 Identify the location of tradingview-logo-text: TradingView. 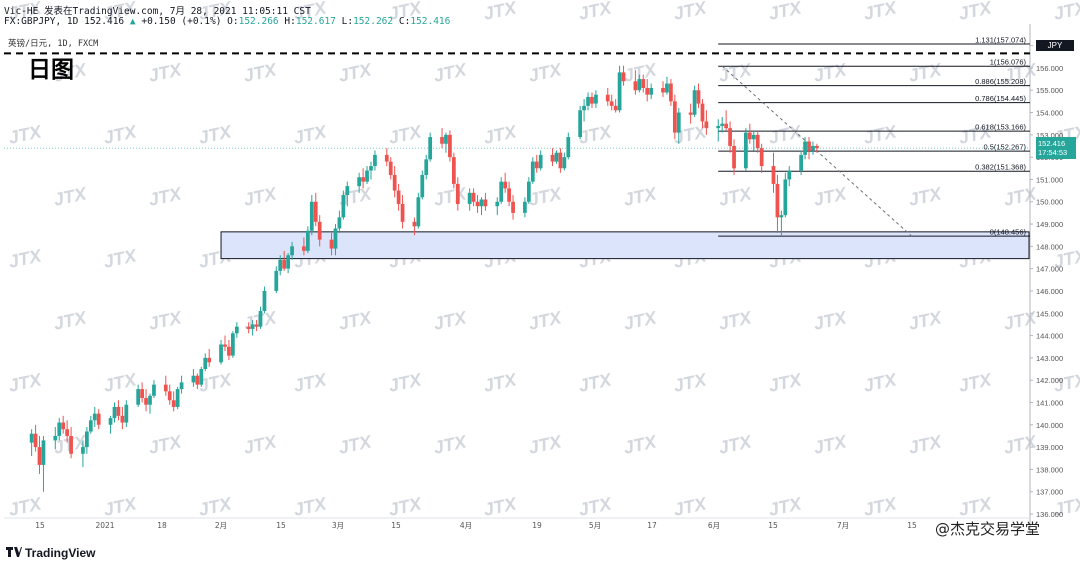
(60, 553).